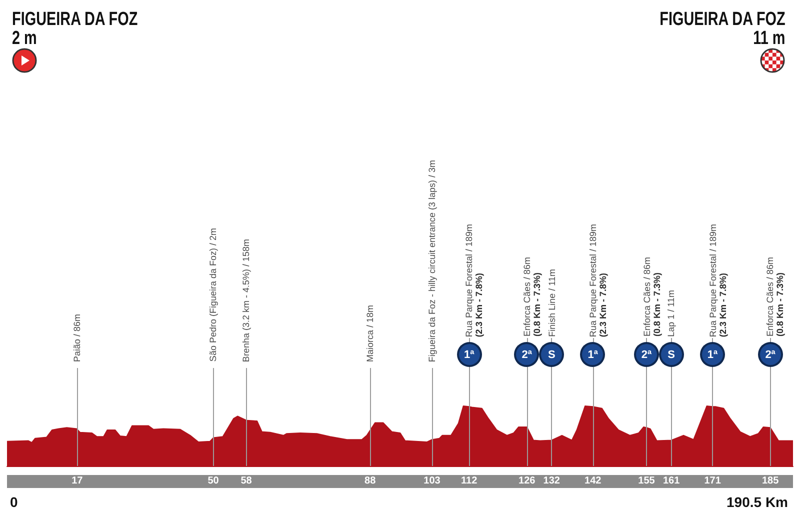  Describe the element at coordinates (370, 481) in the screenshot. I see `x-tick-label: 88` at that location.